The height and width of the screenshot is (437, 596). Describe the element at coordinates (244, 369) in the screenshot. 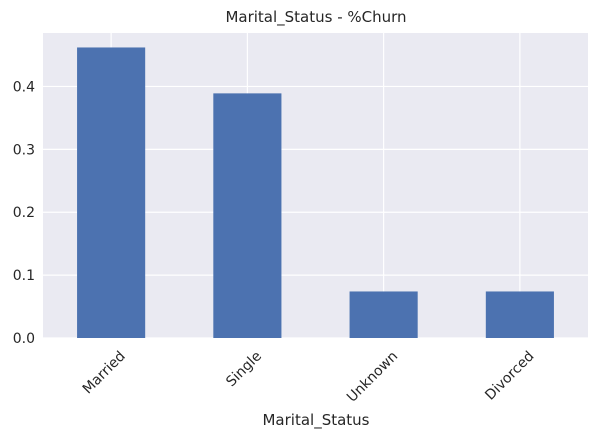

I see `x-tick-label: Single` at that location.